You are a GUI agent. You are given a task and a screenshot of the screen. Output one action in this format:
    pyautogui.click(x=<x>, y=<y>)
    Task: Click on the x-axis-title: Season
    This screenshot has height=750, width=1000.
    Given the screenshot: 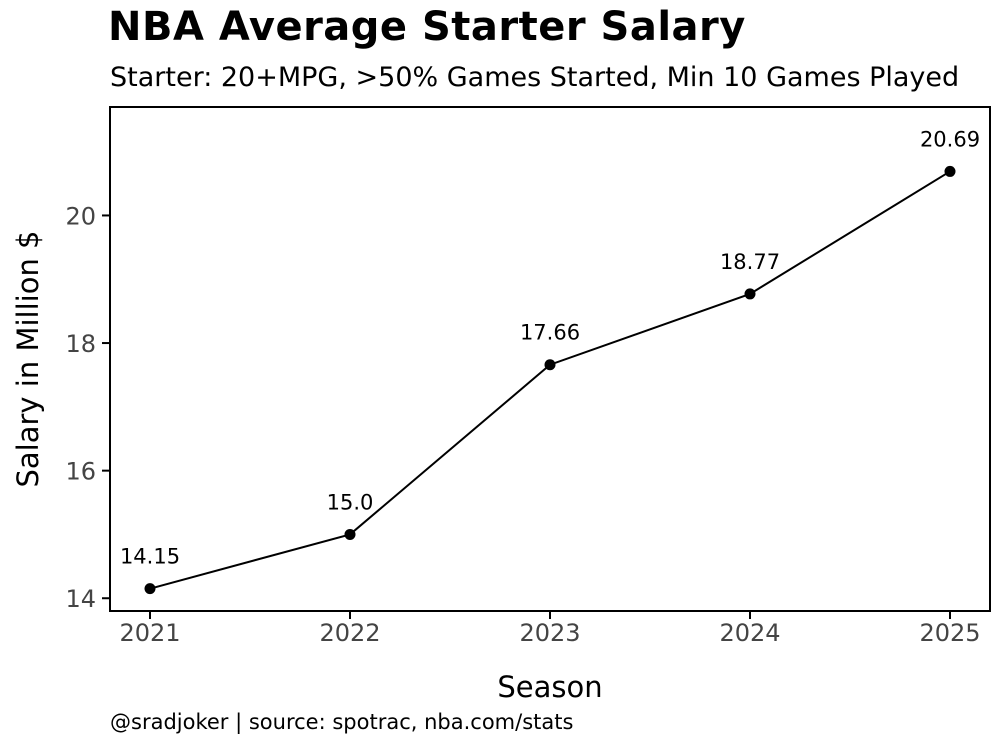 What is the action you would take?
    pyautogui.click(x=549, y=687)
    